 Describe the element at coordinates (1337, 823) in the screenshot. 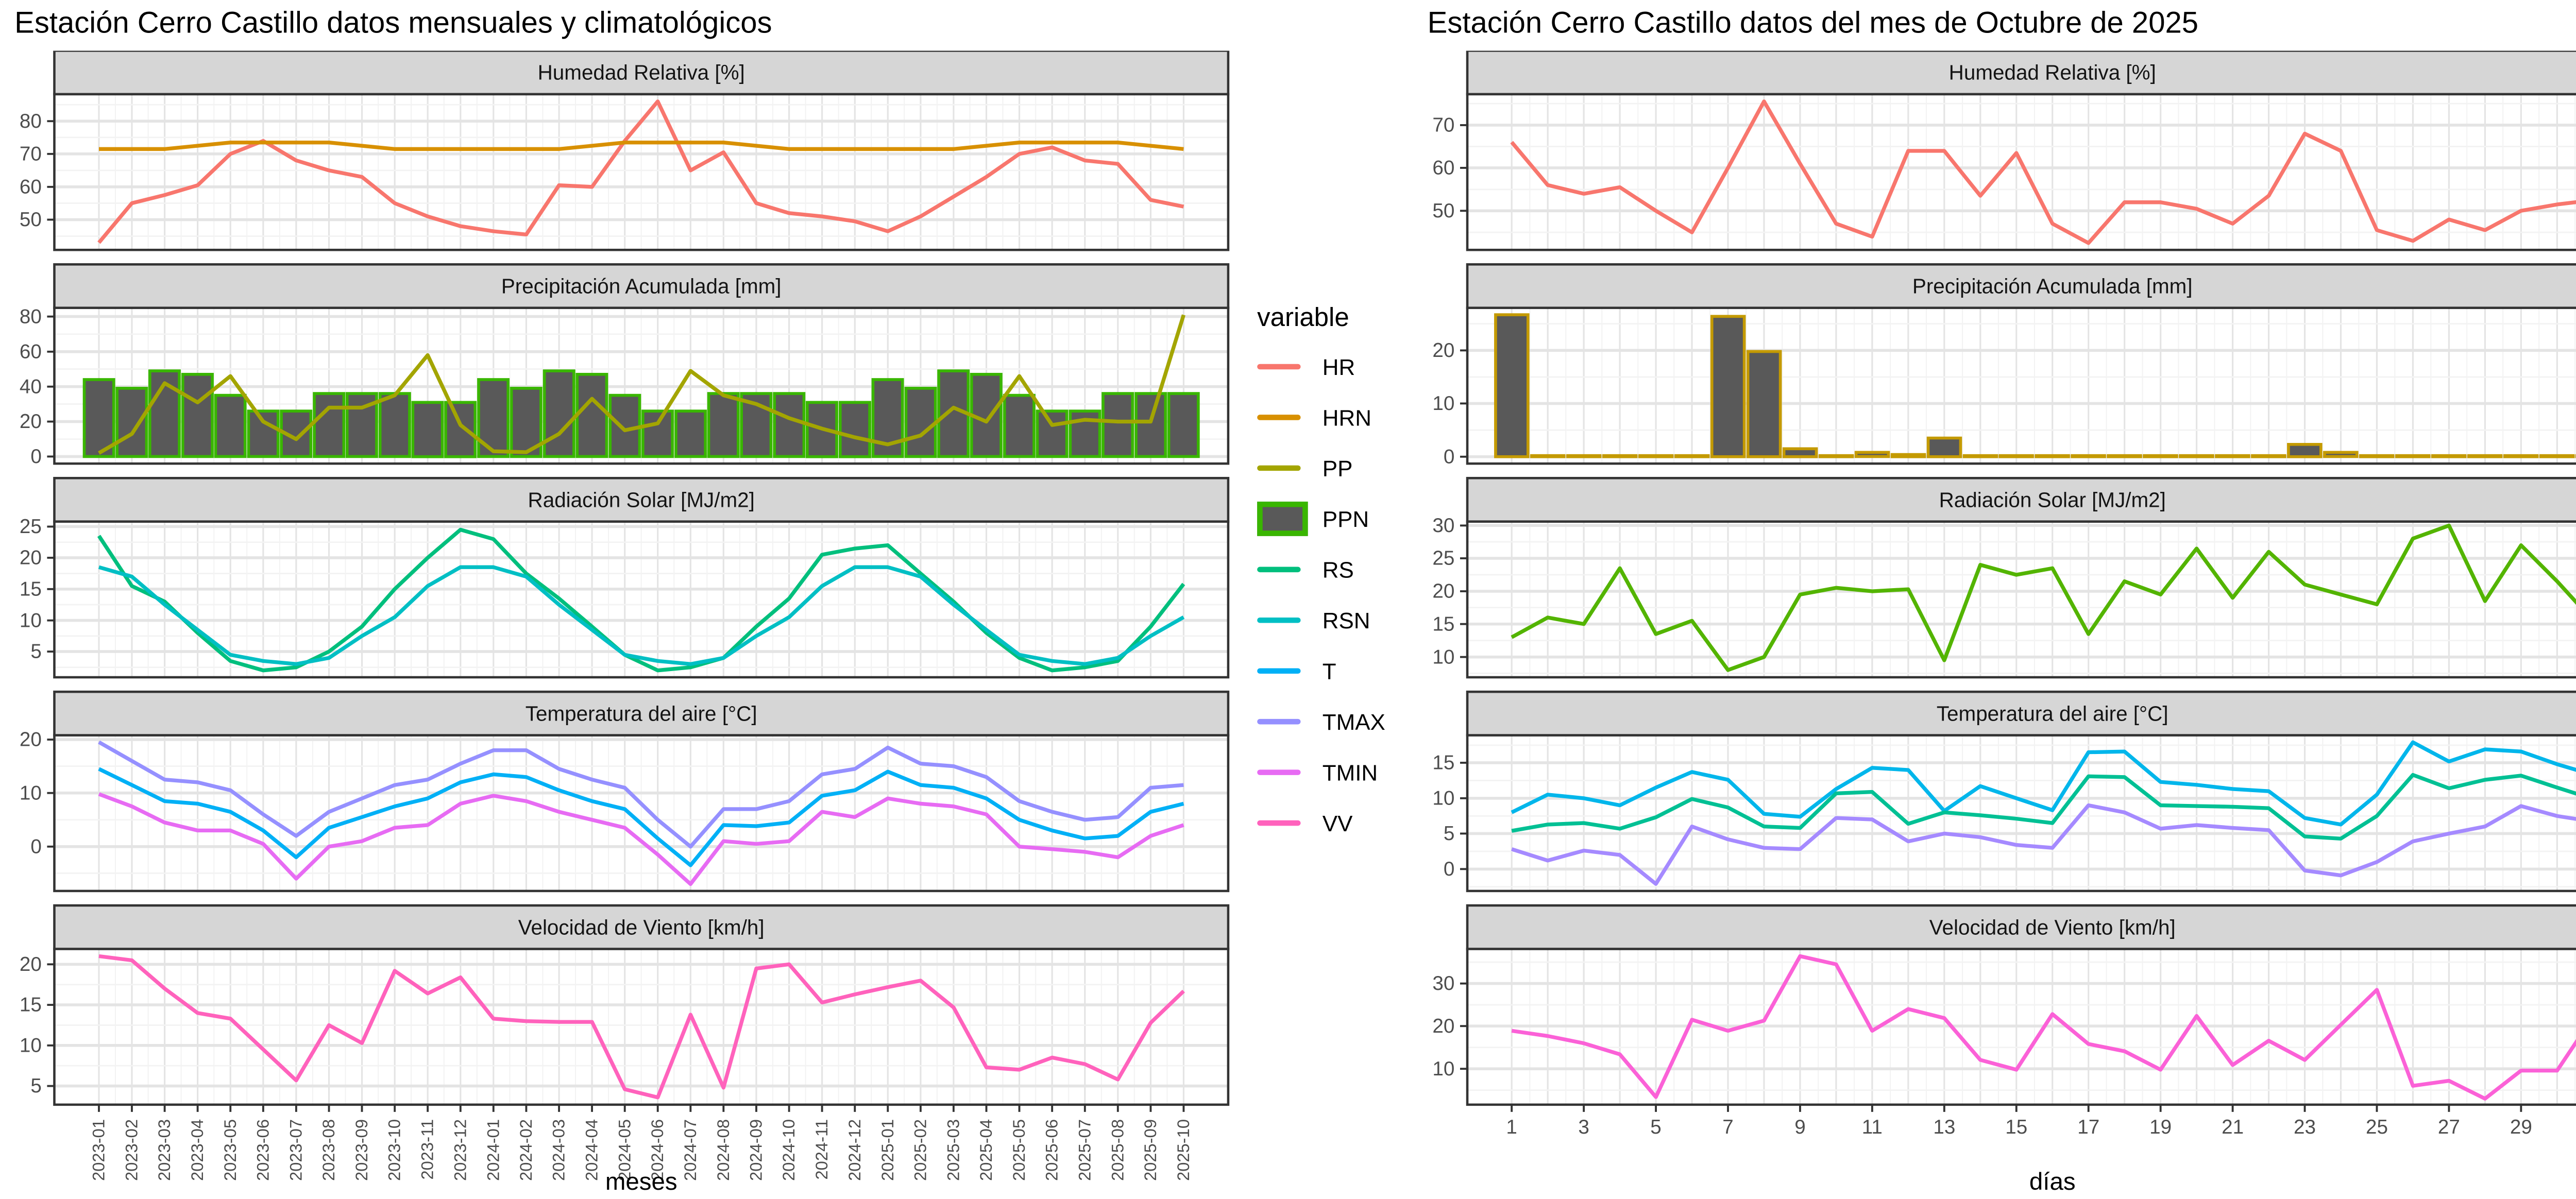

I see `vv-legend-label: VV` at that location.